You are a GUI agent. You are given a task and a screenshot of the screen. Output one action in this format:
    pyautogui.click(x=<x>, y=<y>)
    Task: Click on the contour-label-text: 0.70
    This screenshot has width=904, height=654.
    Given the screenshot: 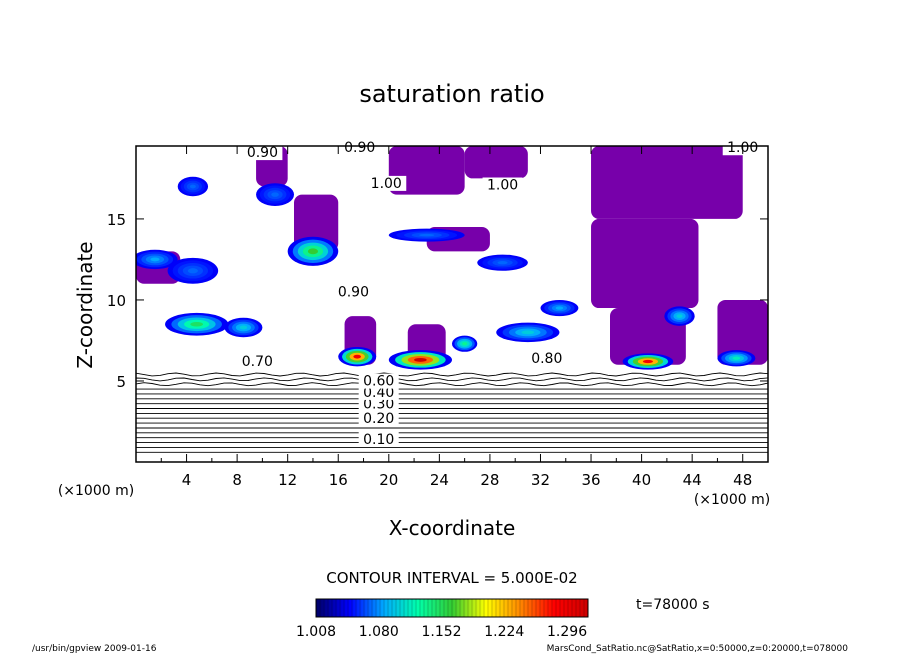 What is the action you would take?
    pyautogui.click(x=257, y=362)
    